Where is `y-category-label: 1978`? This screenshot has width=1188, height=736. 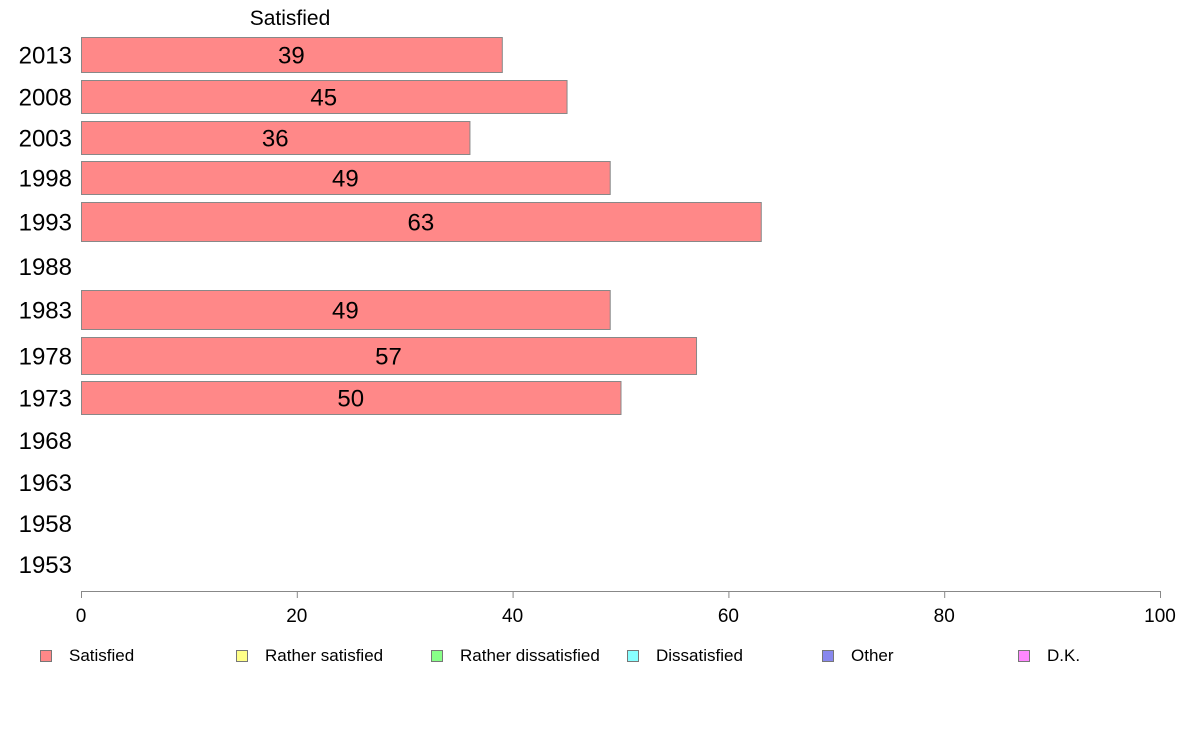 y-category-label: 1978 is located at coordinates (45, 357).